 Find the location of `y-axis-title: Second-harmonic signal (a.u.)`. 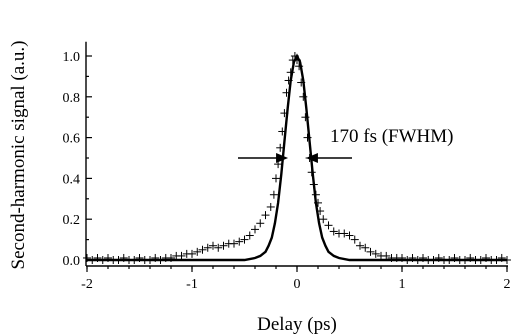

y-axis-title: Second-harmonic signal (a.u.) is located at coordinates (18, 155).